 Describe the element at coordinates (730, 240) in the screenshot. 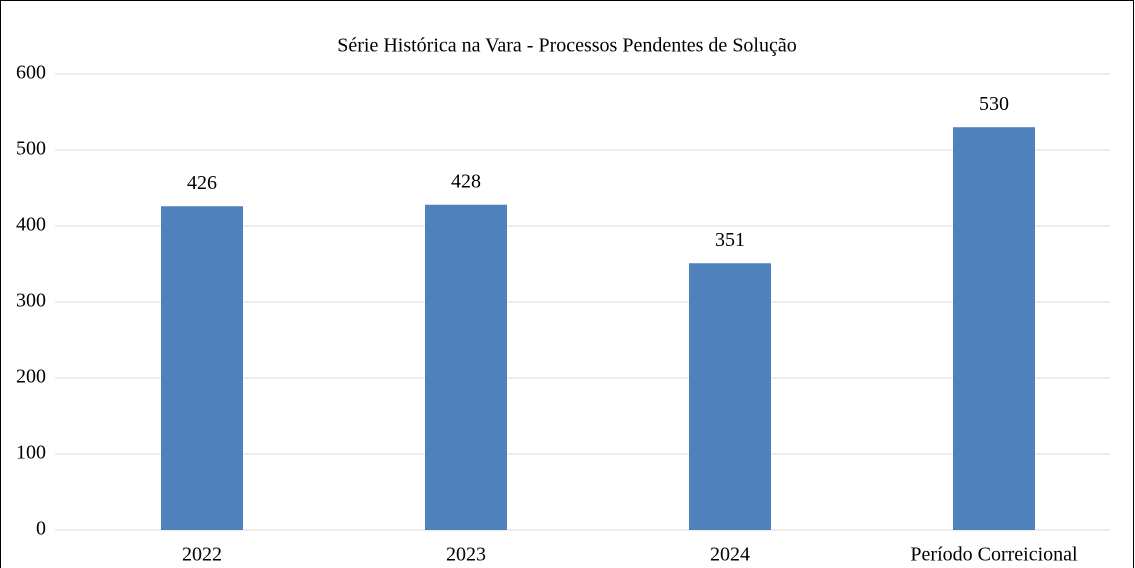

I see `data-label: 351` at that location.